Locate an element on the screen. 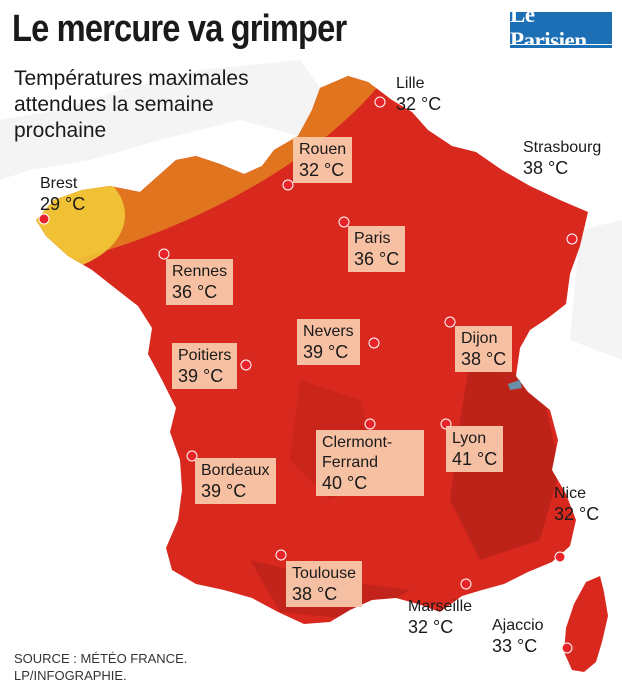  city-label-paris: Paris 36 °C is located at coordinates (377, 249).